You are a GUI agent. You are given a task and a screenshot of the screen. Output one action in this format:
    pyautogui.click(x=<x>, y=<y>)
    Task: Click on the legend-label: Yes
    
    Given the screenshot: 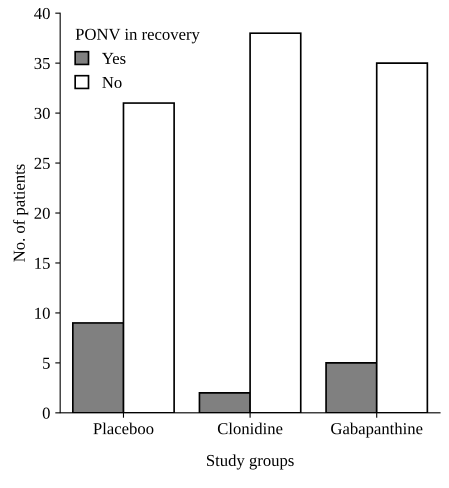 What is the action you would take?
    pyautogui.click(x=114, y=58)
    